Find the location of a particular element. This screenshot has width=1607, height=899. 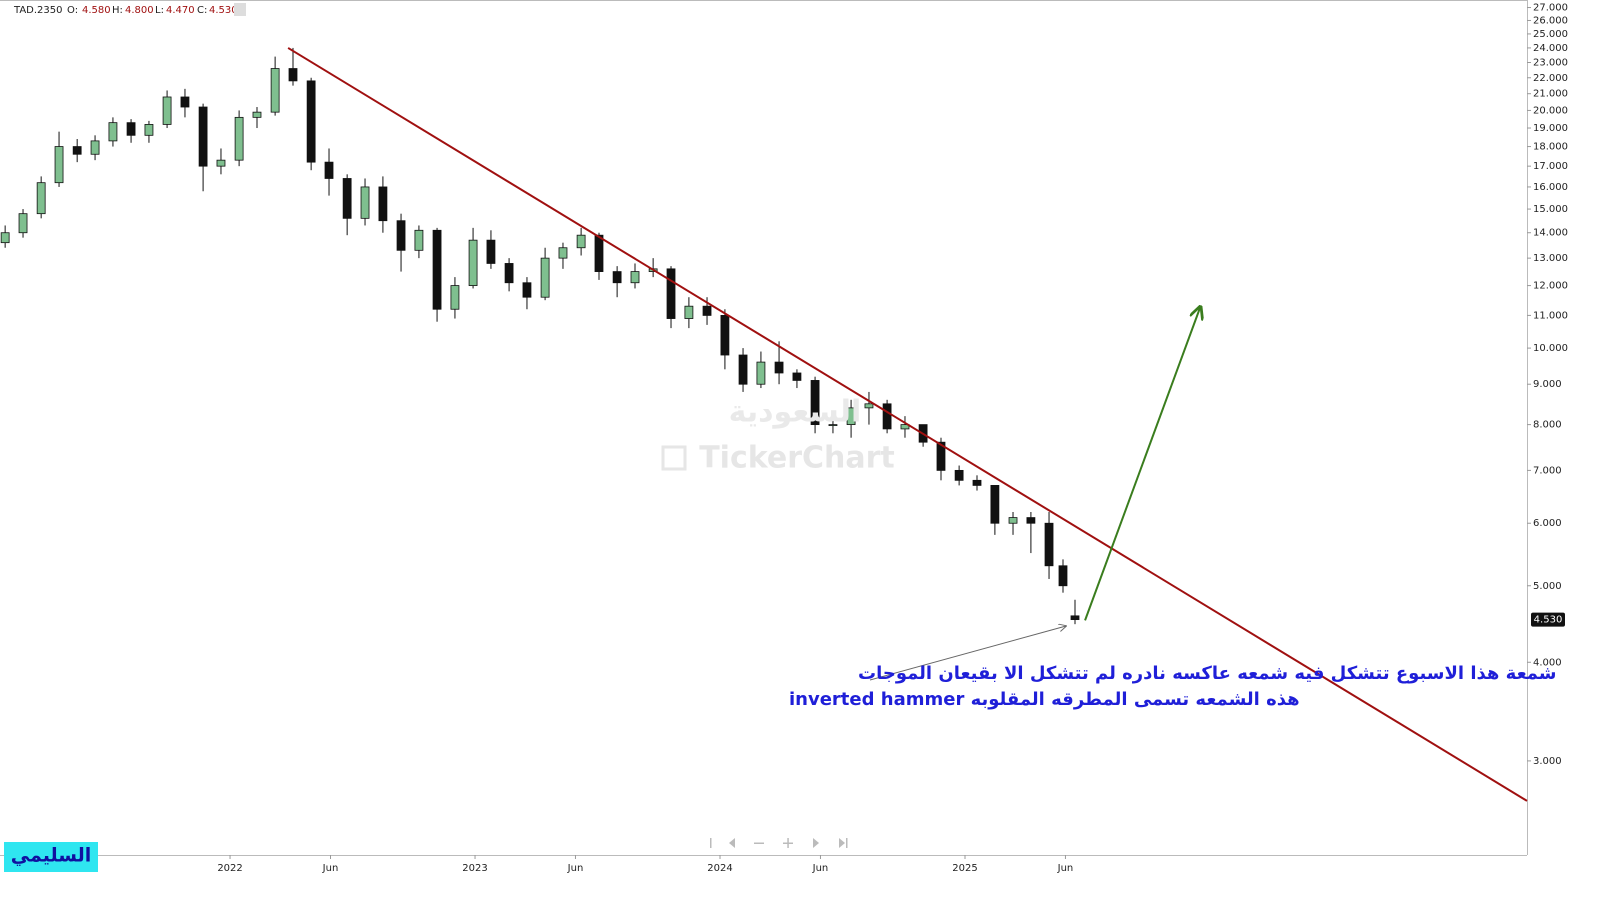

y-tick-label: 17.000 is located at coordinates (1550, 166).